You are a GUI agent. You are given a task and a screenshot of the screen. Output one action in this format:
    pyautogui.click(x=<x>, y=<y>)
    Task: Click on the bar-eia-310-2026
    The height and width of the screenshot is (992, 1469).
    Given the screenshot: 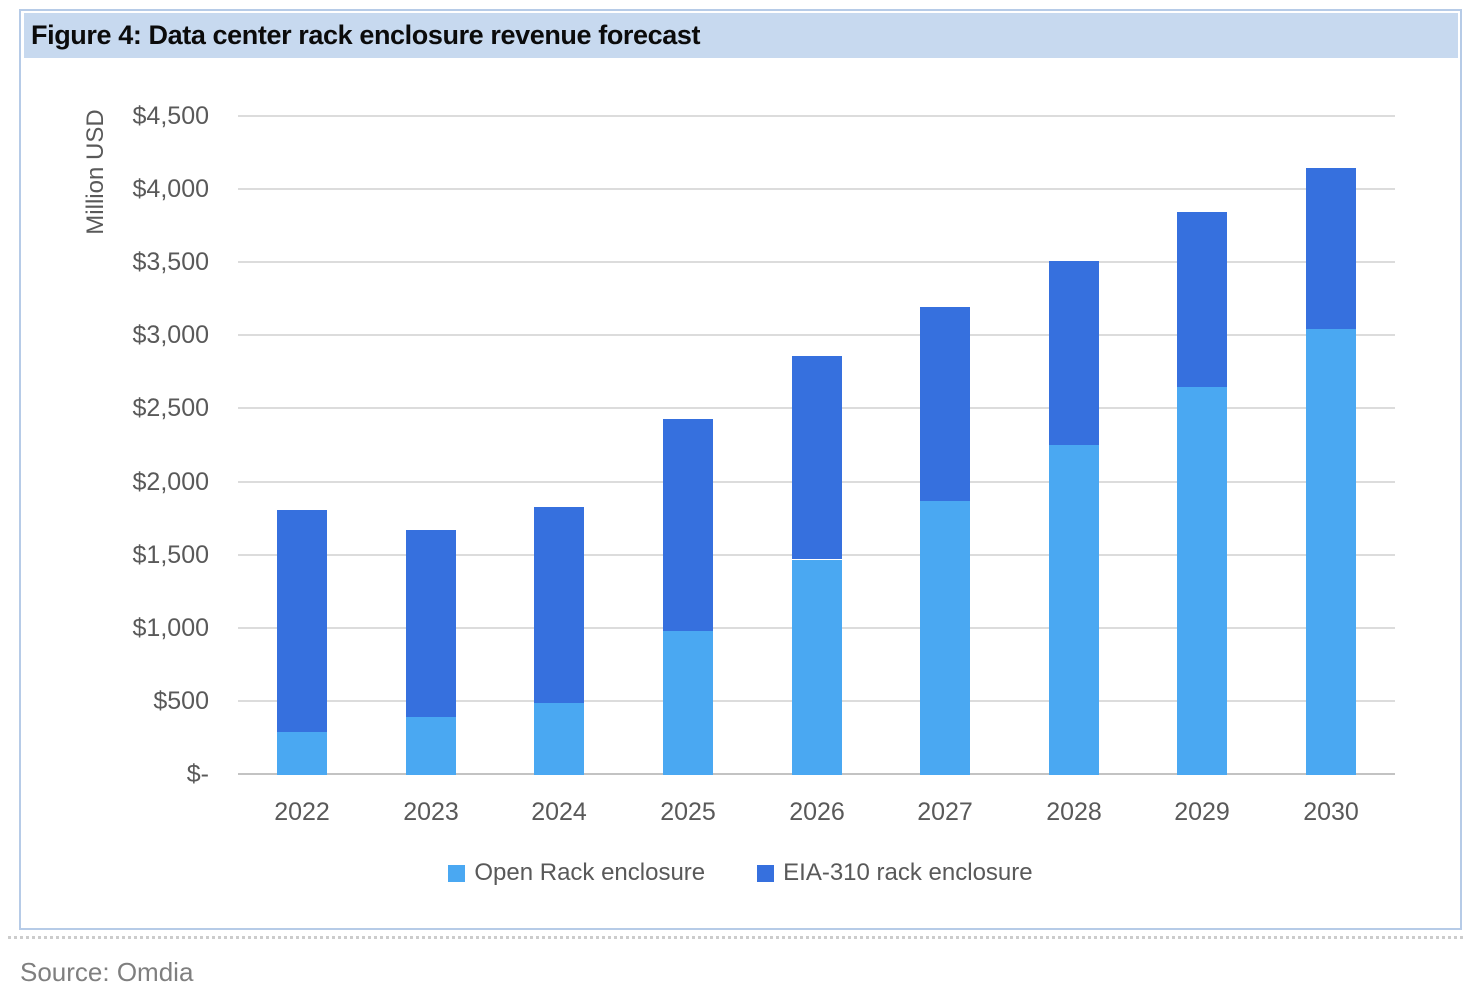 What is the action you would take?
    pyautogui.click(x=817, y=457)
    